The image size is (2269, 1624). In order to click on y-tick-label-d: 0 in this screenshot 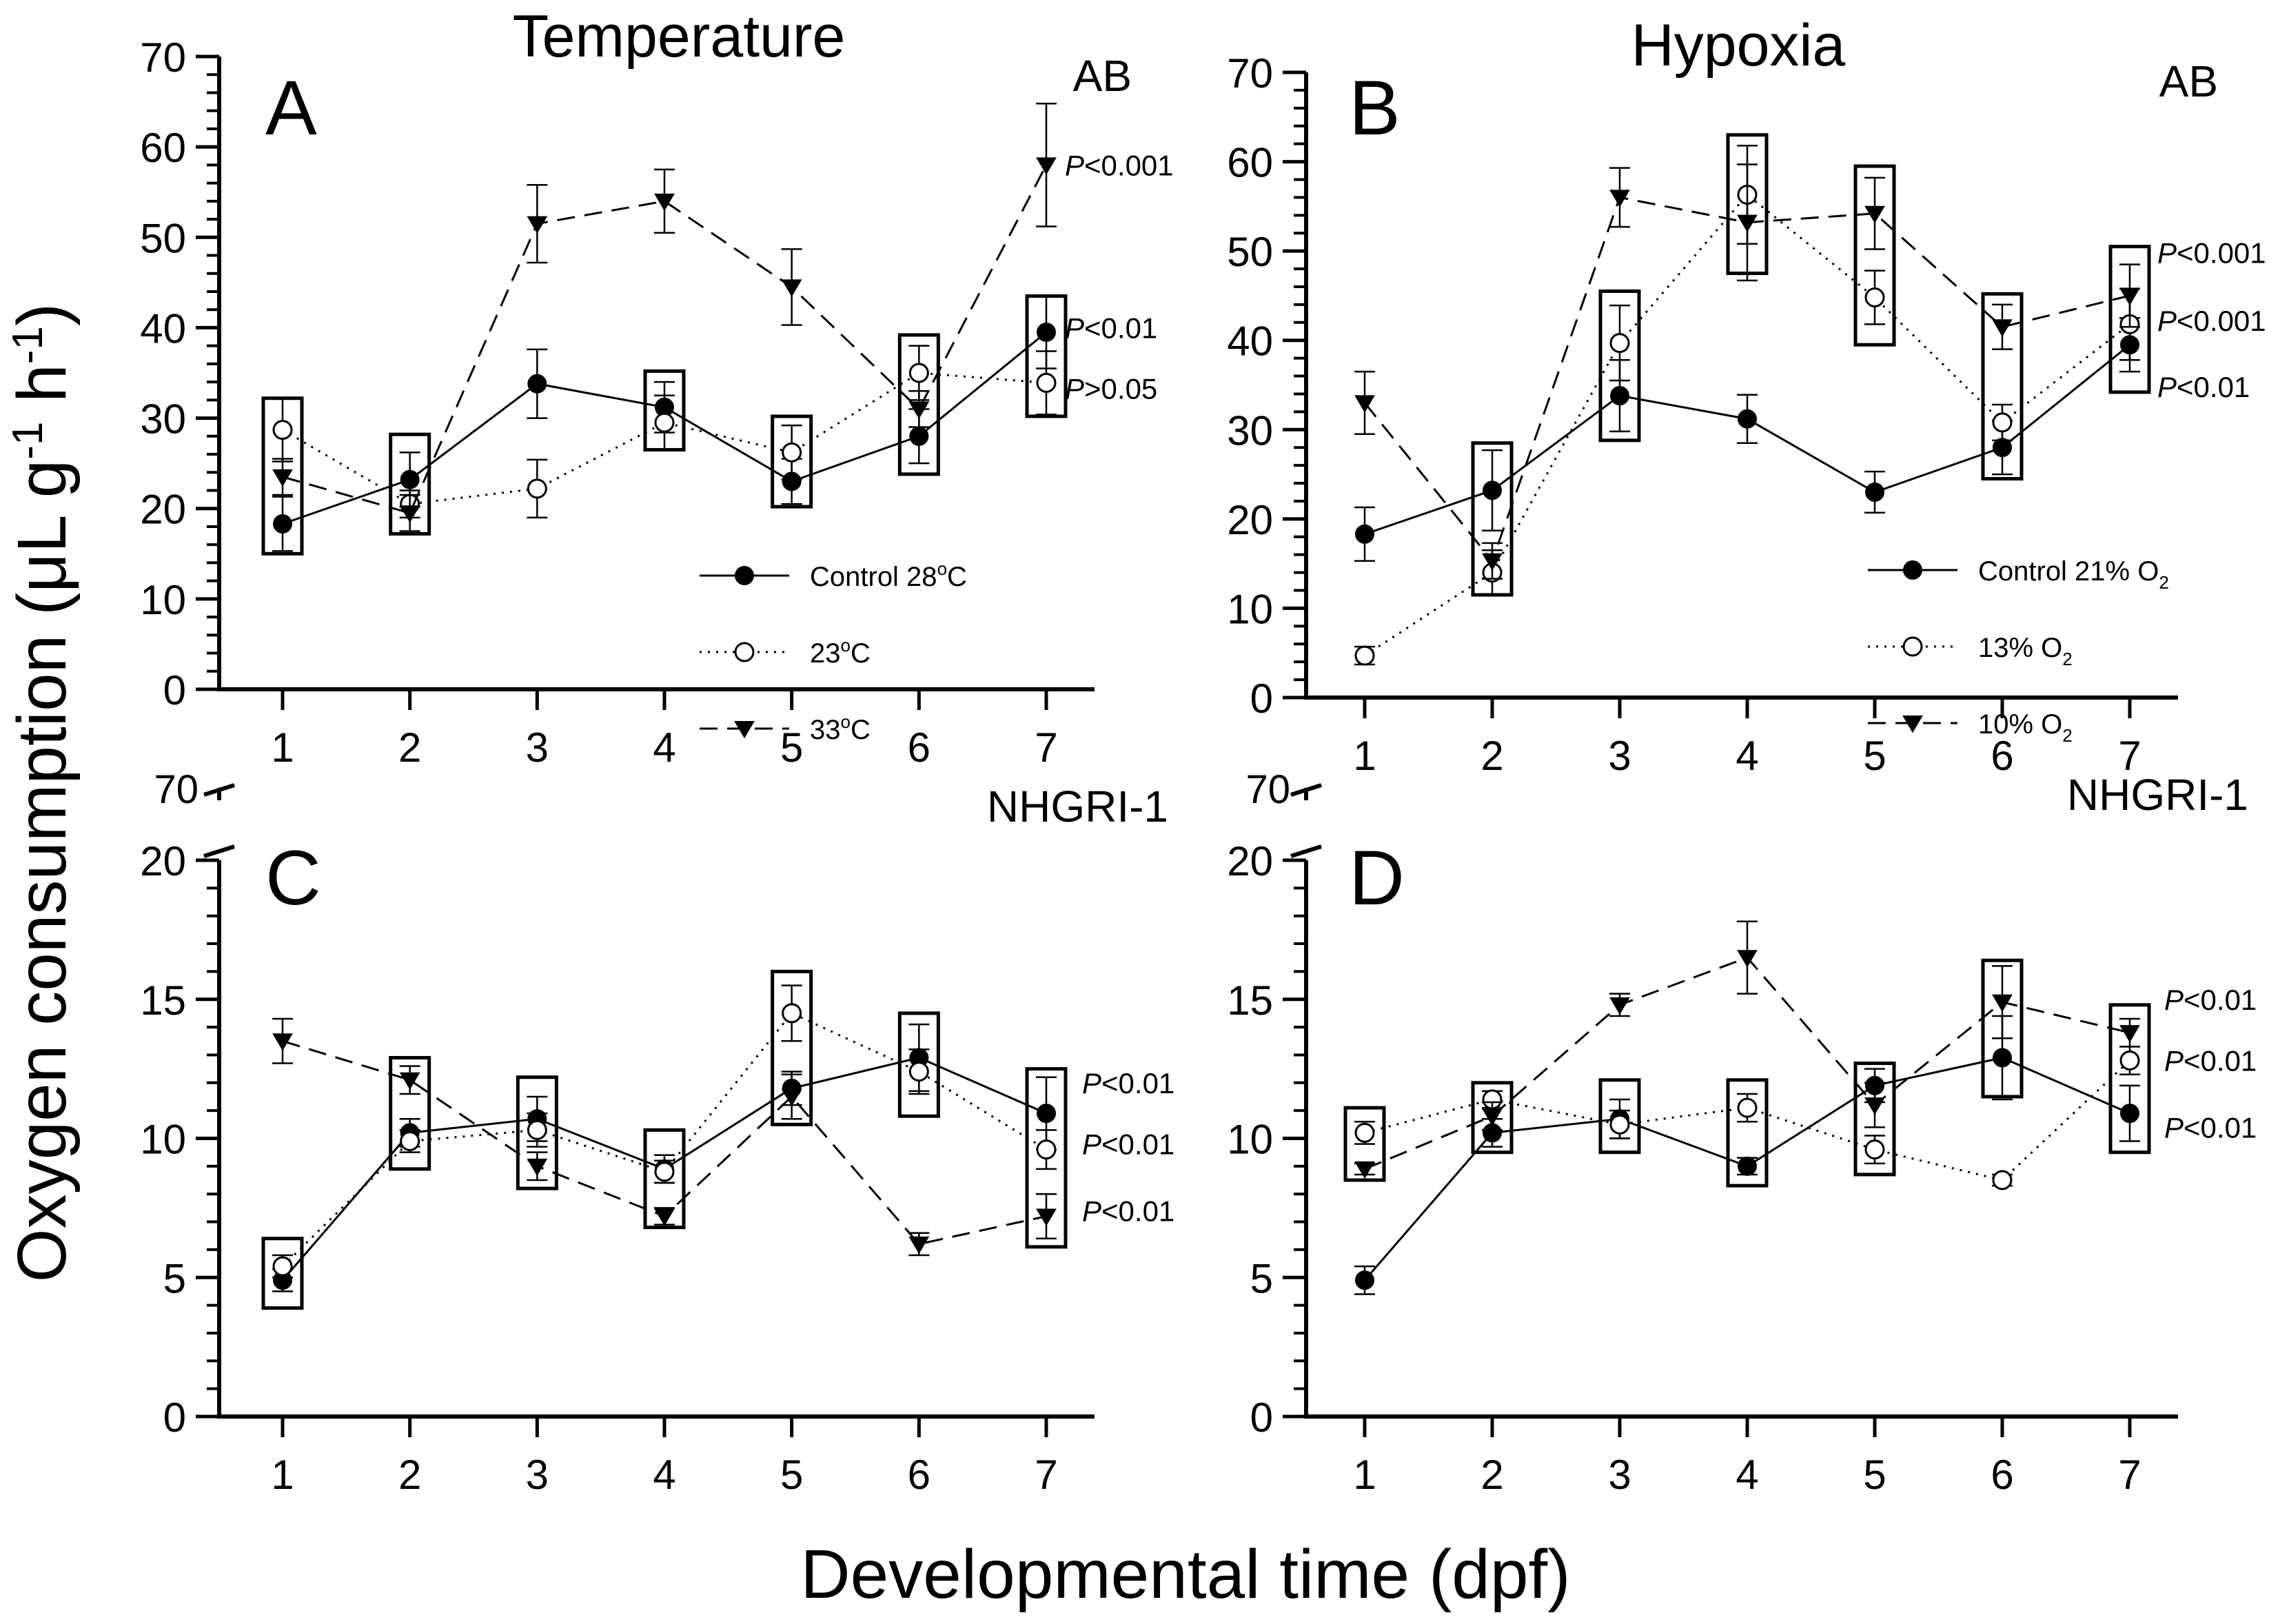, I will do `click(1261, 1417)`.